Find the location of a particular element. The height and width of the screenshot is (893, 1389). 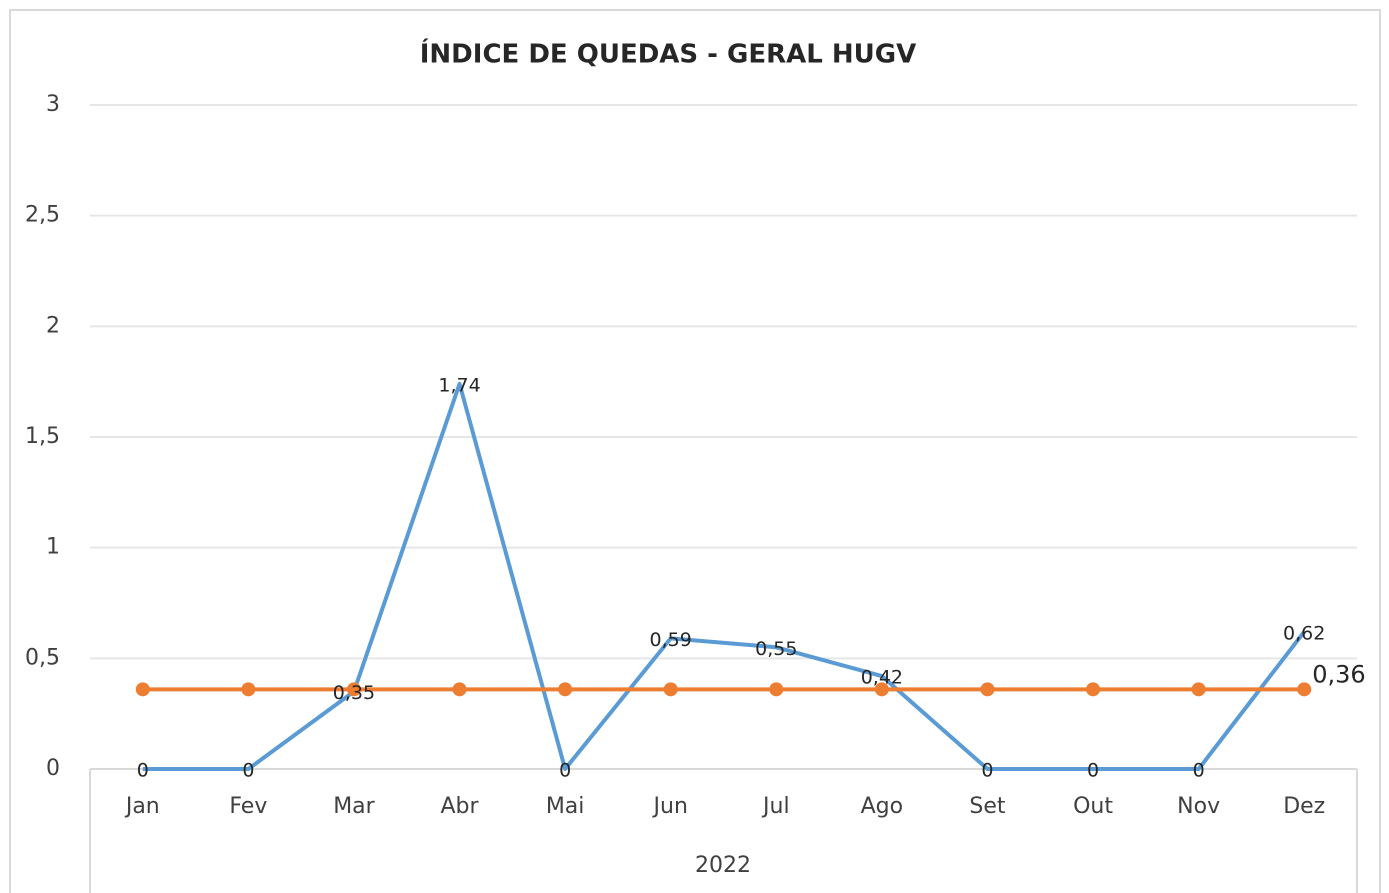

x-axis-label: 2022 is located at coordinates (723, 865).